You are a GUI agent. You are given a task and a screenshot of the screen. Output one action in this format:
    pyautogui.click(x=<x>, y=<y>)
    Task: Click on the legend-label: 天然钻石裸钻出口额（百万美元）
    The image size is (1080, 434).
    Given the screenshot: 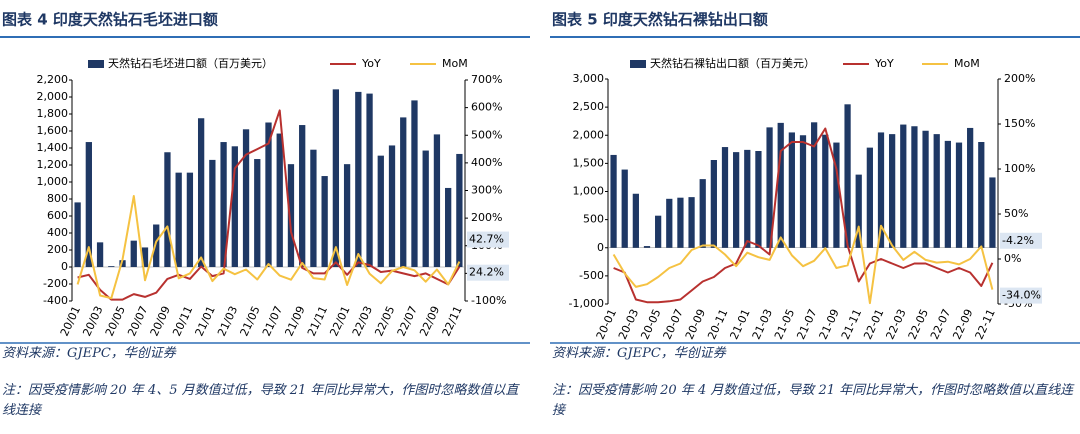 What is the action you would take?
    pyautogui.click(x=732, y=63)
    